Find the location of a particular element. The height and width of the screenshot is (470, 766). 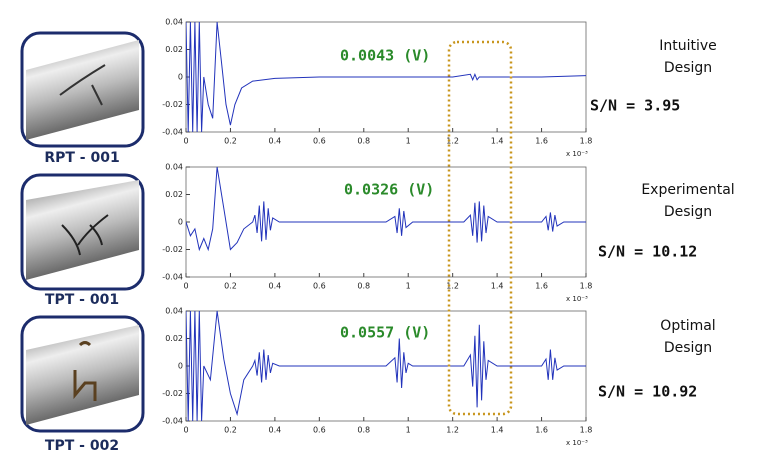

design-label: Intuitive is located at coordinates (688, 46).